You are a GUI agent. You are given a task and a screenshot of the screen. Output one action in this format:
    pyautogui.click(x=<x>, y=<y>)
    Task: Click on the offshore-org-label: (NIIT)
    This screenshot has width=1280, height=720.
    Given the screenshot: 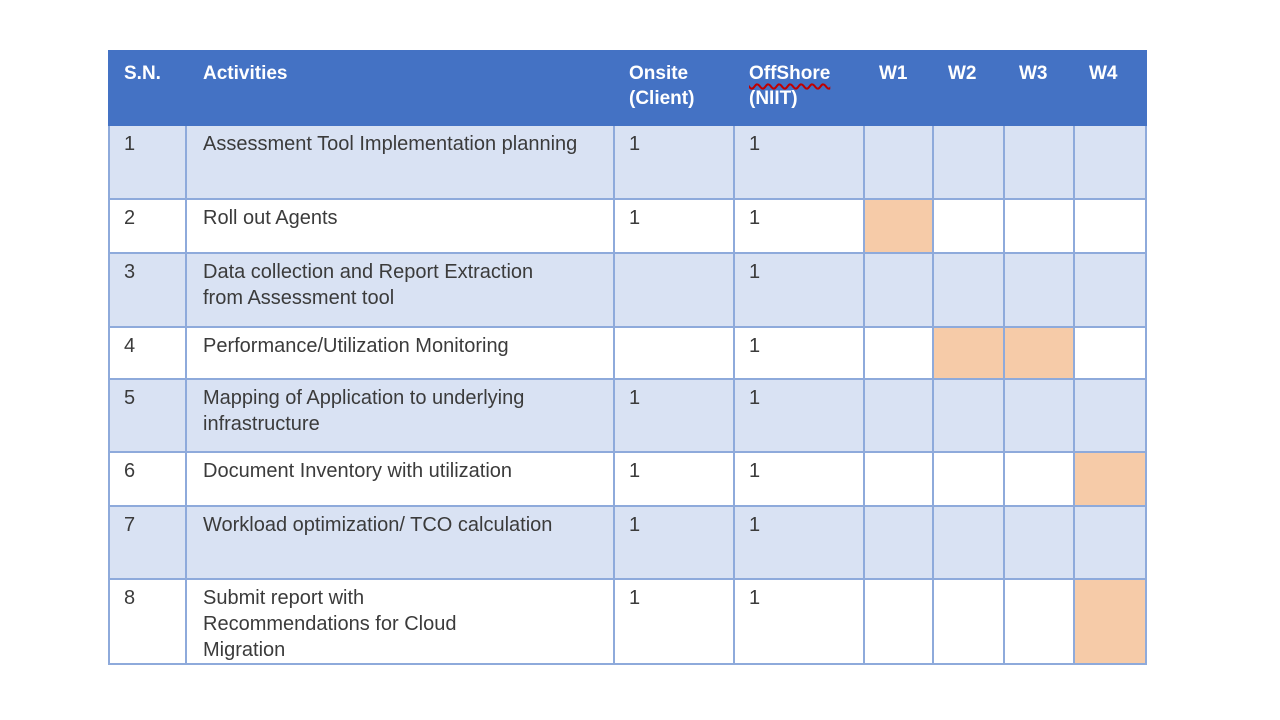 What is the action you would take?
    pyautogui.click(x=773, y=98)
    